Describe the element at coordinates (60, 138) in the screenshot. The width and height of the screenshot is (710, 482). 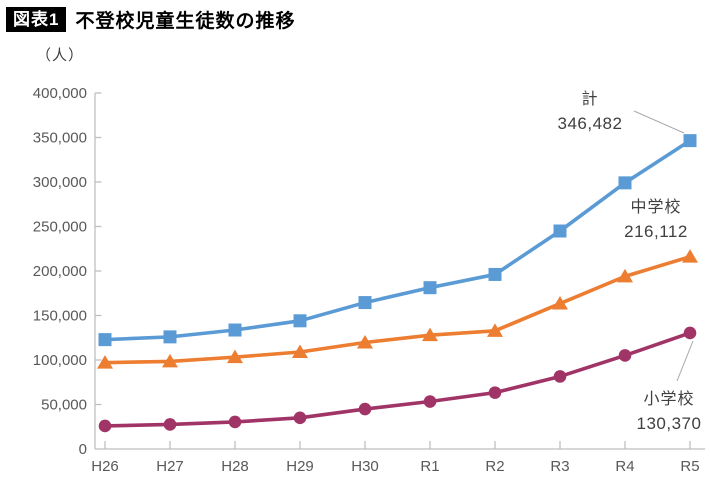
I see `y-tick-label: 350,000` at that location.